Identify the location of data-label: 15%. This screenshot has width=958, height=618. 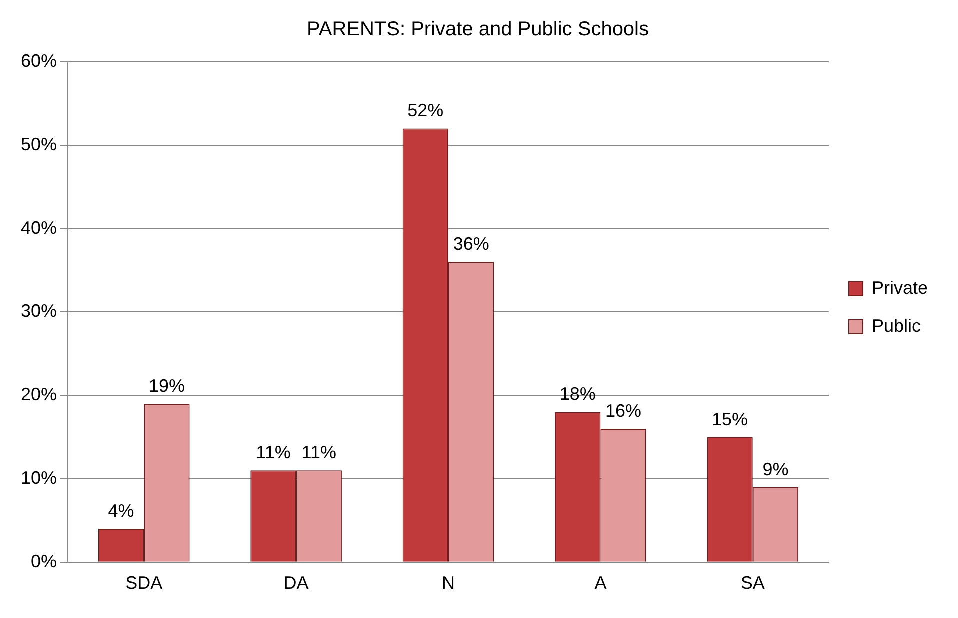
(730, 419).